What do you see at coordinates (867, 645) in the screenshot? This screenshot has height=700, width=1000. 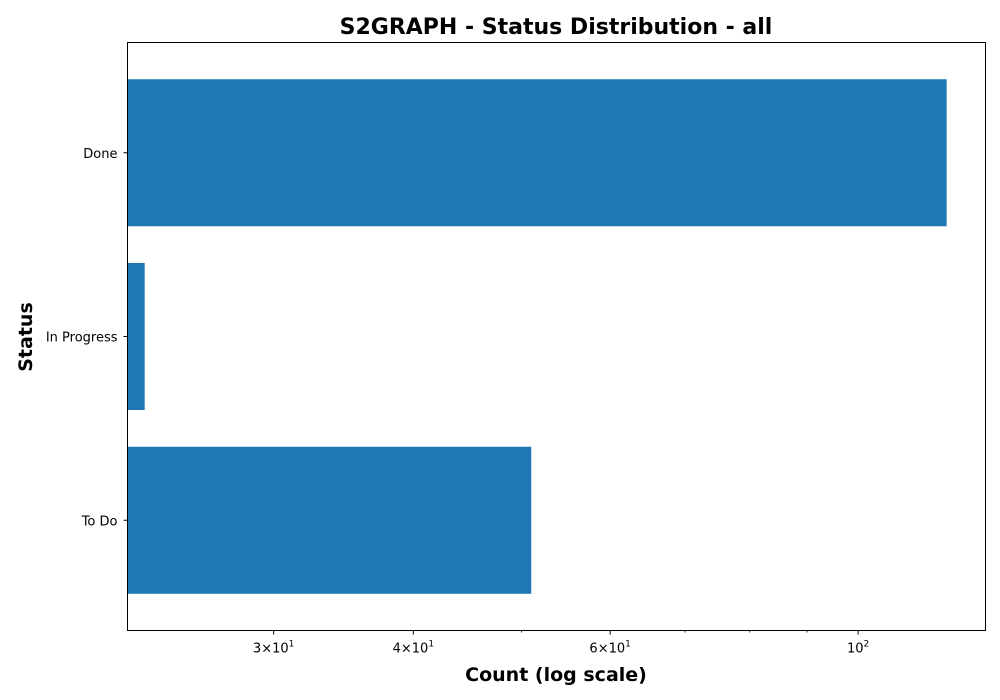 I see `x-tick-exponent: 2` at bounding box center [867, 645].